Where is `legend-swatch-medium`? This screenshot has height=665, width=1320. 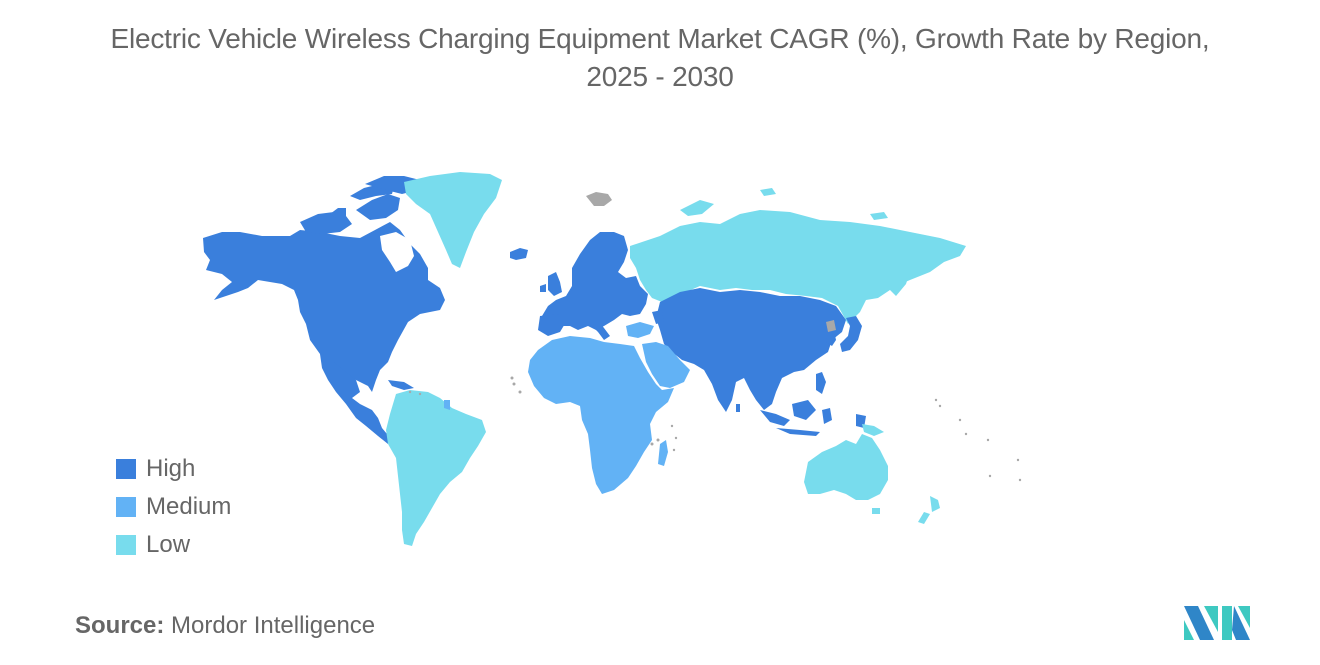 legend-swatch-medium is located at coordinates (126, 507).